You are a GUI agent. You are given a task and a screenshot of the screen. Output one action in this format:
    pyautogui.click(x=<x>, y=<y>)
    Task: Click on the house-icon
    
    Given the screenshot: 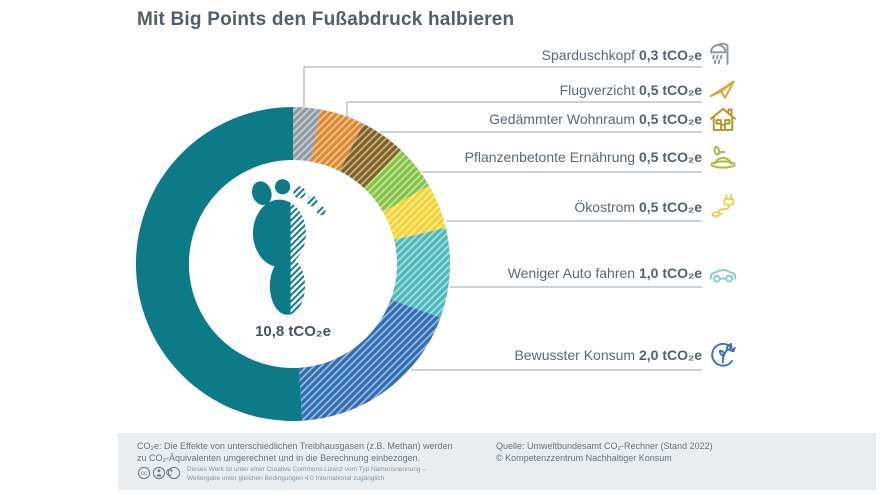 What is the action you would take?
    pyautogui.click(x=723, y=119)
    